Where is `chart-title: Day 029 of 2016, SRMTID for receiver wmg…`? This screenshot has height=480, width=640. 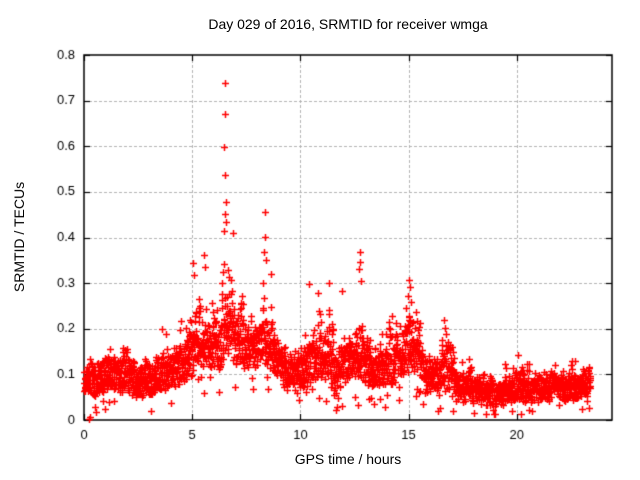
chart-title: Day 029 of 2016, SRMTID for receiver wmg… is located at coordinates (348, 24).